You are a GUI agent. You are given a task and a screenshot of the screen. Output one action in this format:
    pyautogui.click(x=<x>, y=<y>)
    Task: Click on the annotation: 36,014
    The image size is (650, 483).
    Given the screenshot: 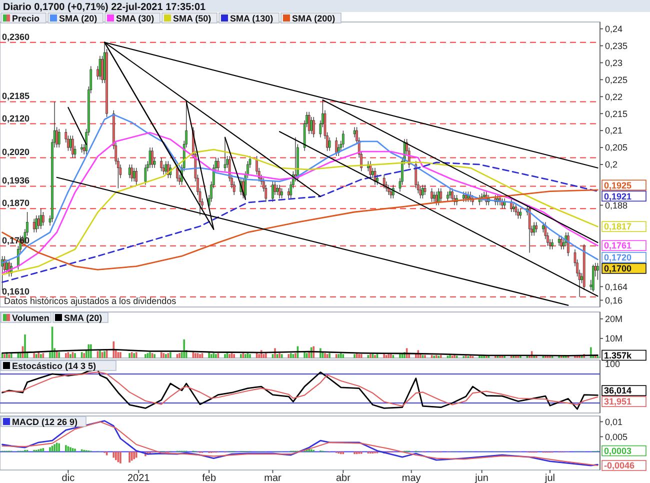 What is the action you would take?
    pyautogui.click(x=618, y=391)
    